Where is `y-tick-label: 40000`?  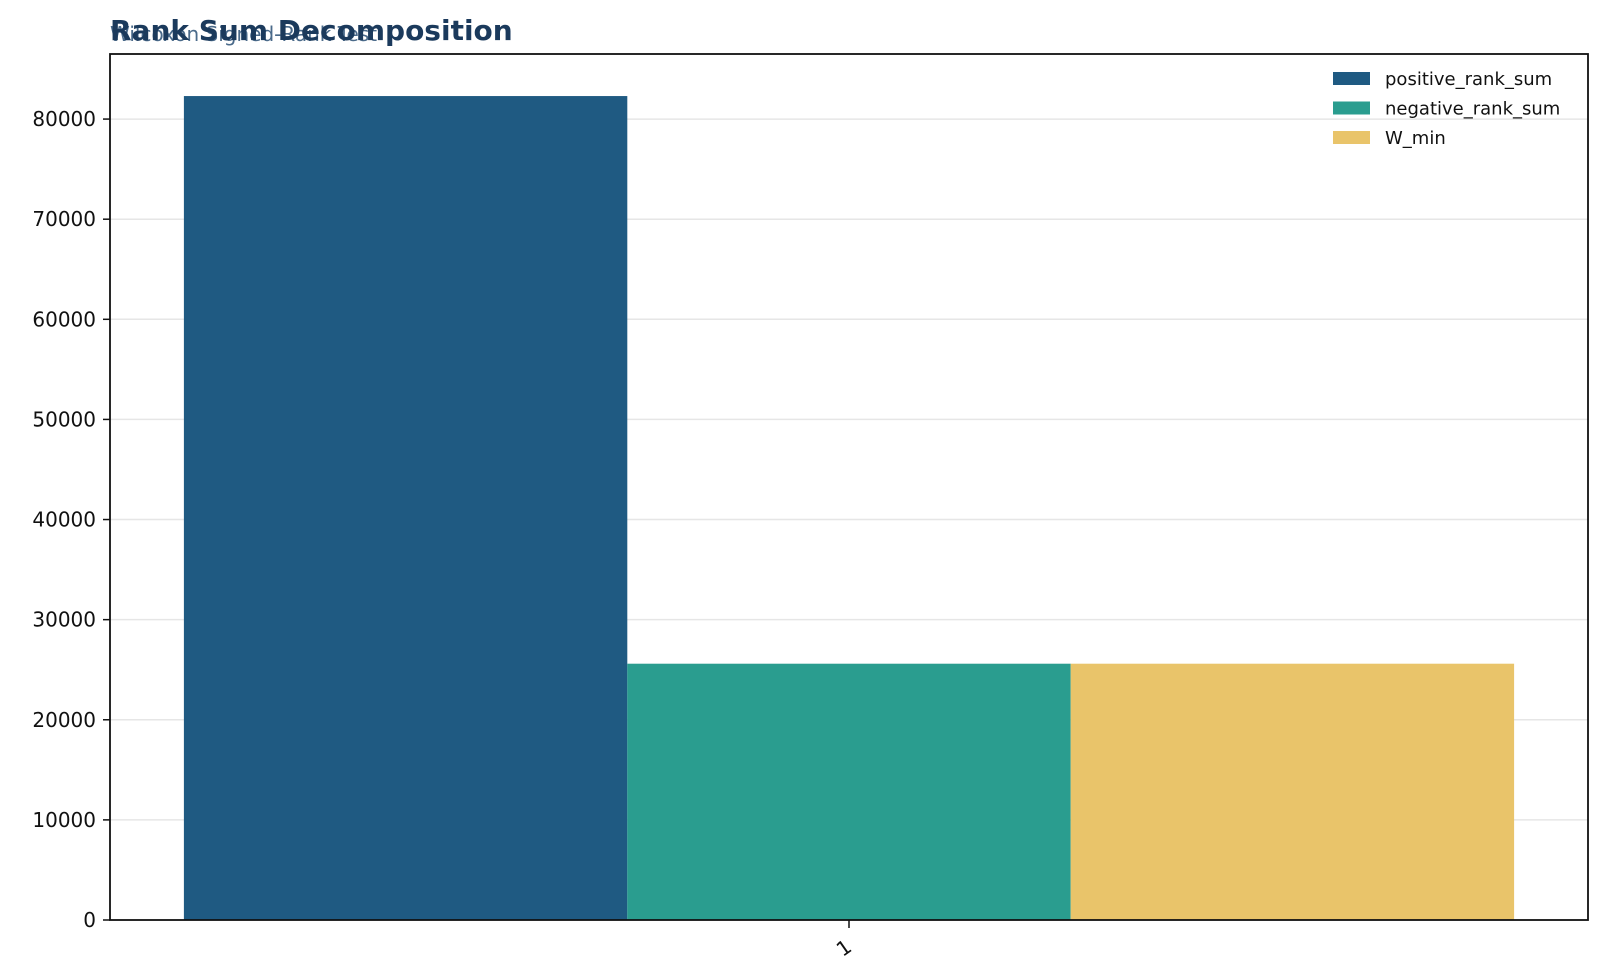 y-tick-label: 40000 is located at coordinates (64, 520).